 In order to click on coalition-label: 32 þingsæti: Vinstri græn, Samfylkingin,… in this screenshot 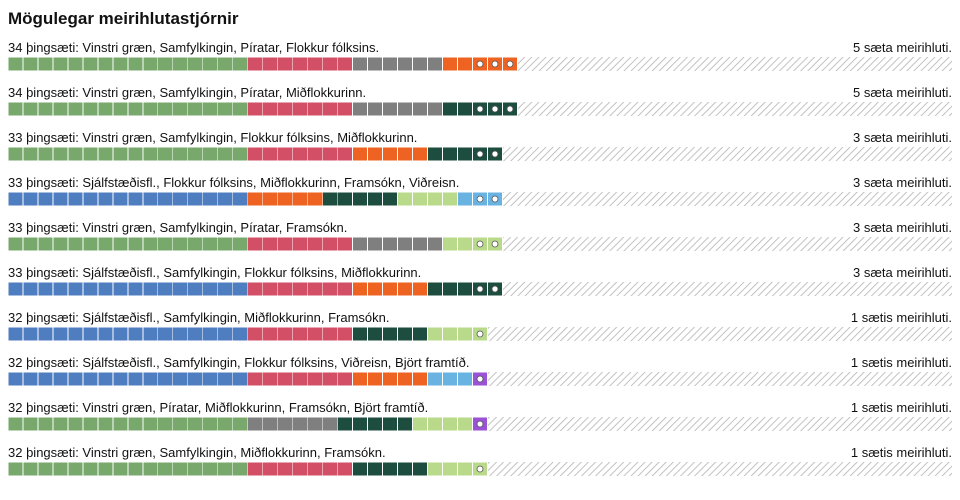, I will do `click(197, 452)`.